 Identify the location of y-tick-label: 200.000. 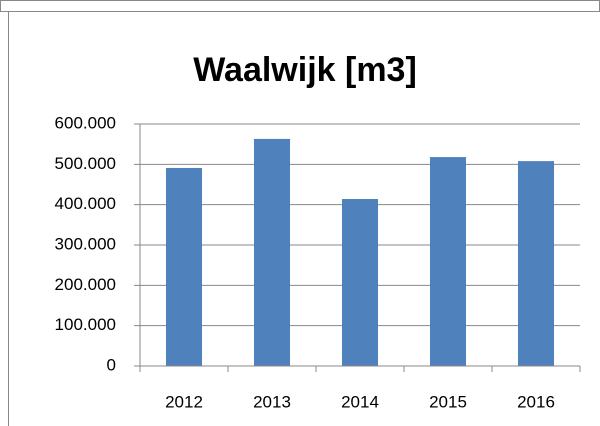
(85, 284).